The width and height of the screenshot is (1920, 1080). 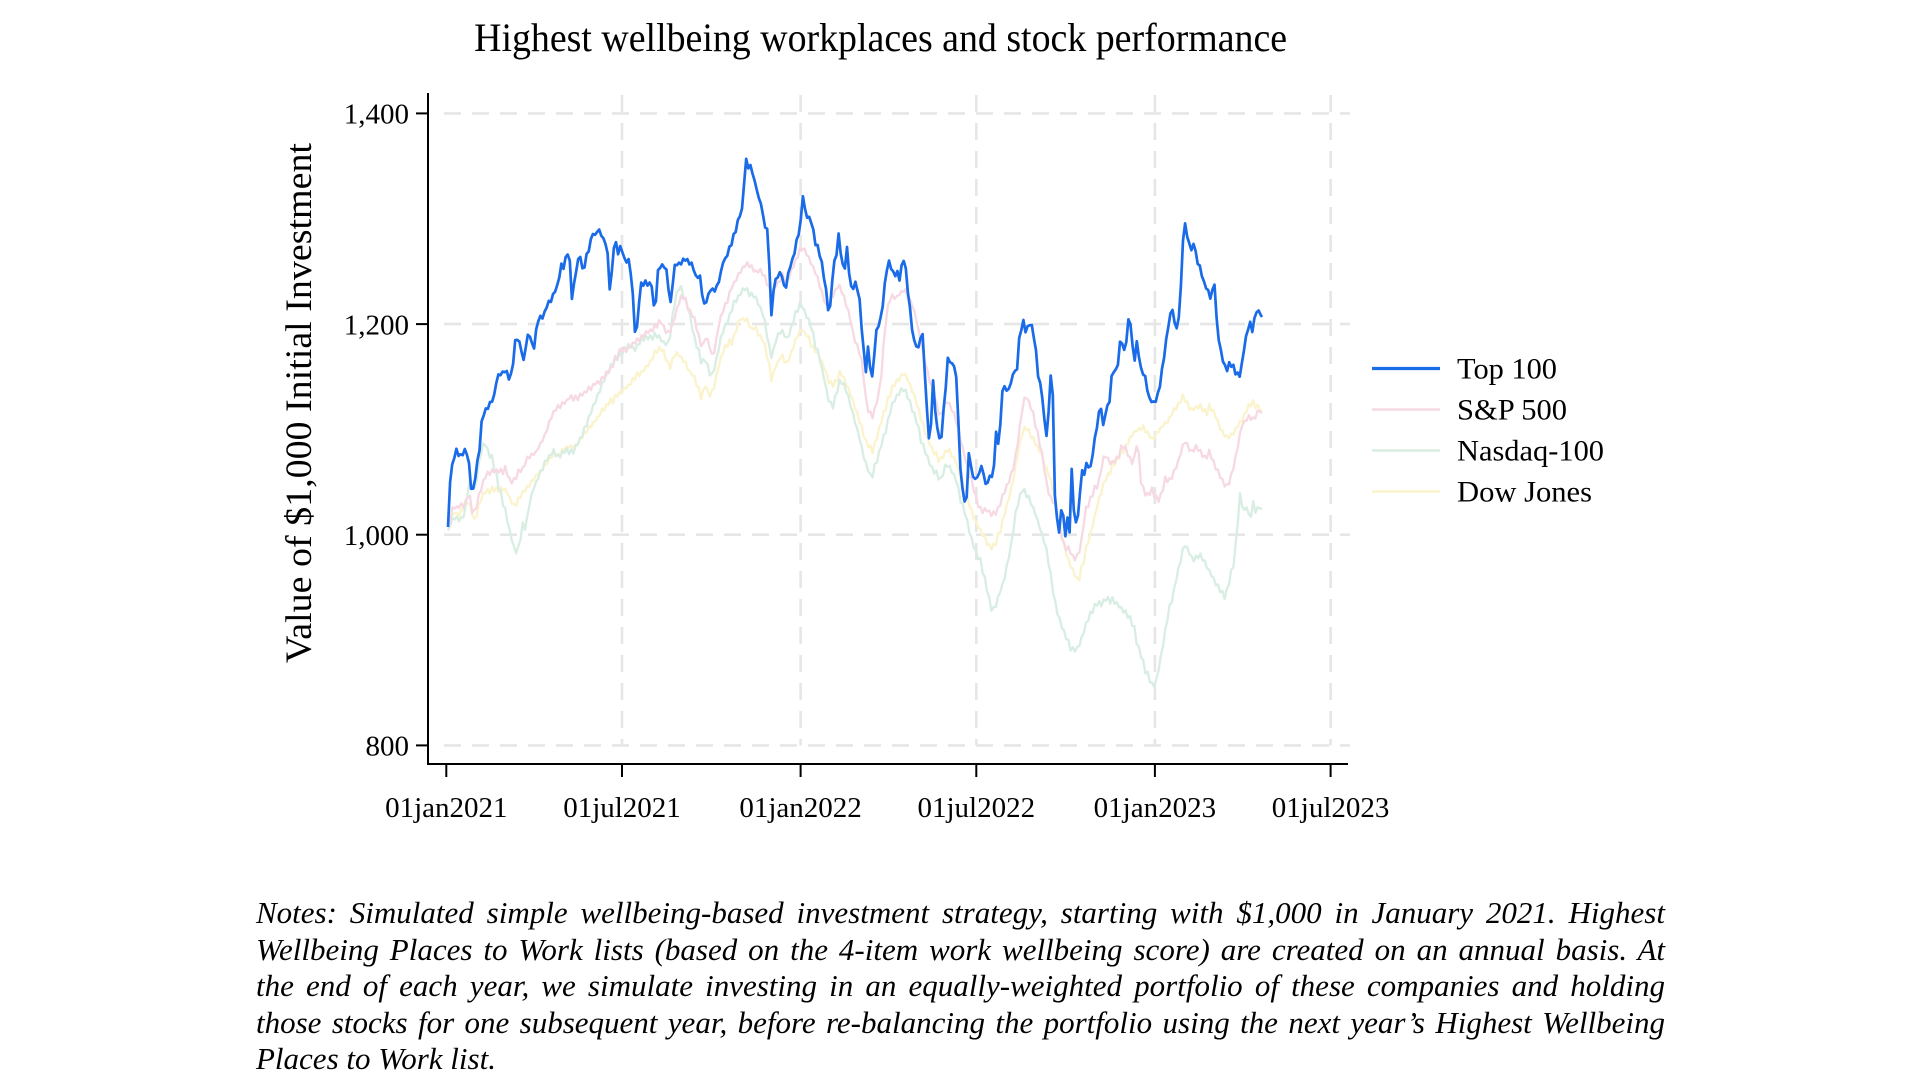 What do you see at coordinates (622, 808) in the screenshot?
I see `svg-text: 01jul2021` at bounding box center [622, 808].